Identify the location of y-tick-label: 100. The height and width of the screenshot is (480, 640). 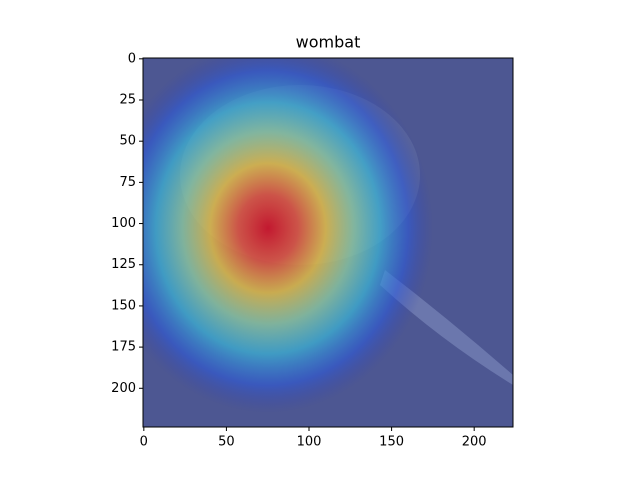
(123, 223).